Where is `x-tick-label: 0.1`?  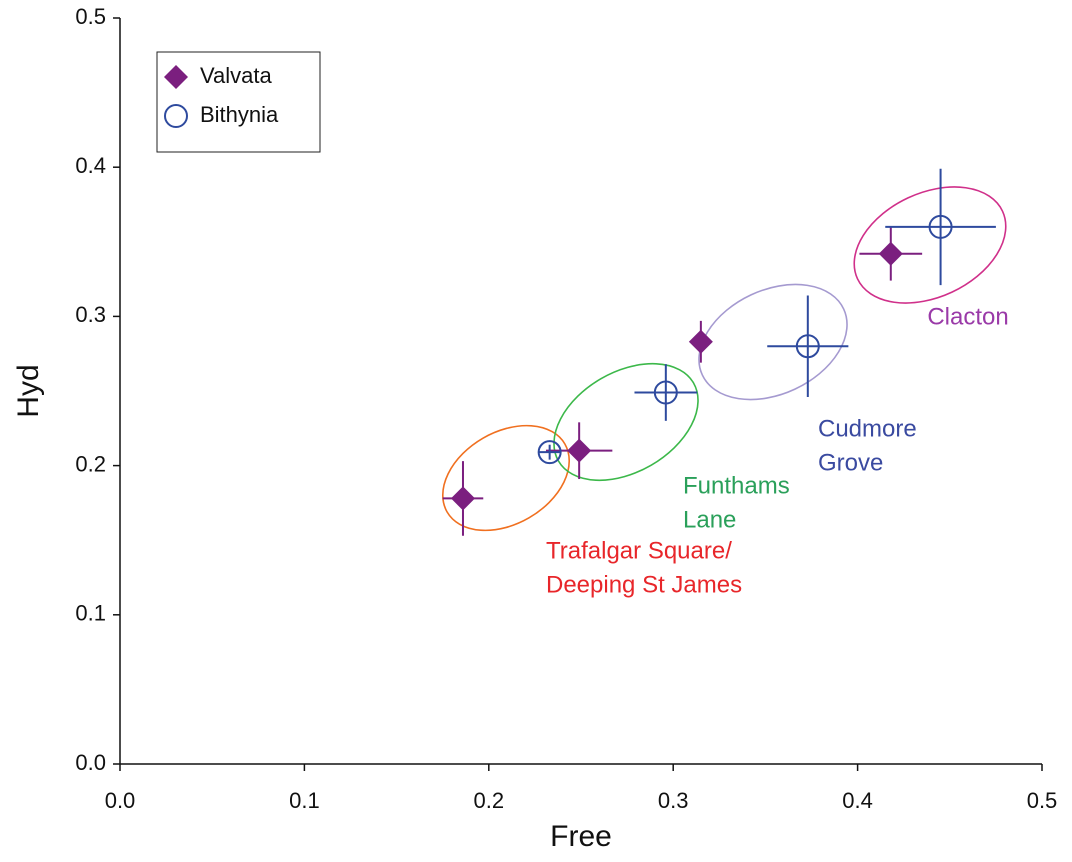
x-tick-label: 0.1 is located at coordinates (304, 800).